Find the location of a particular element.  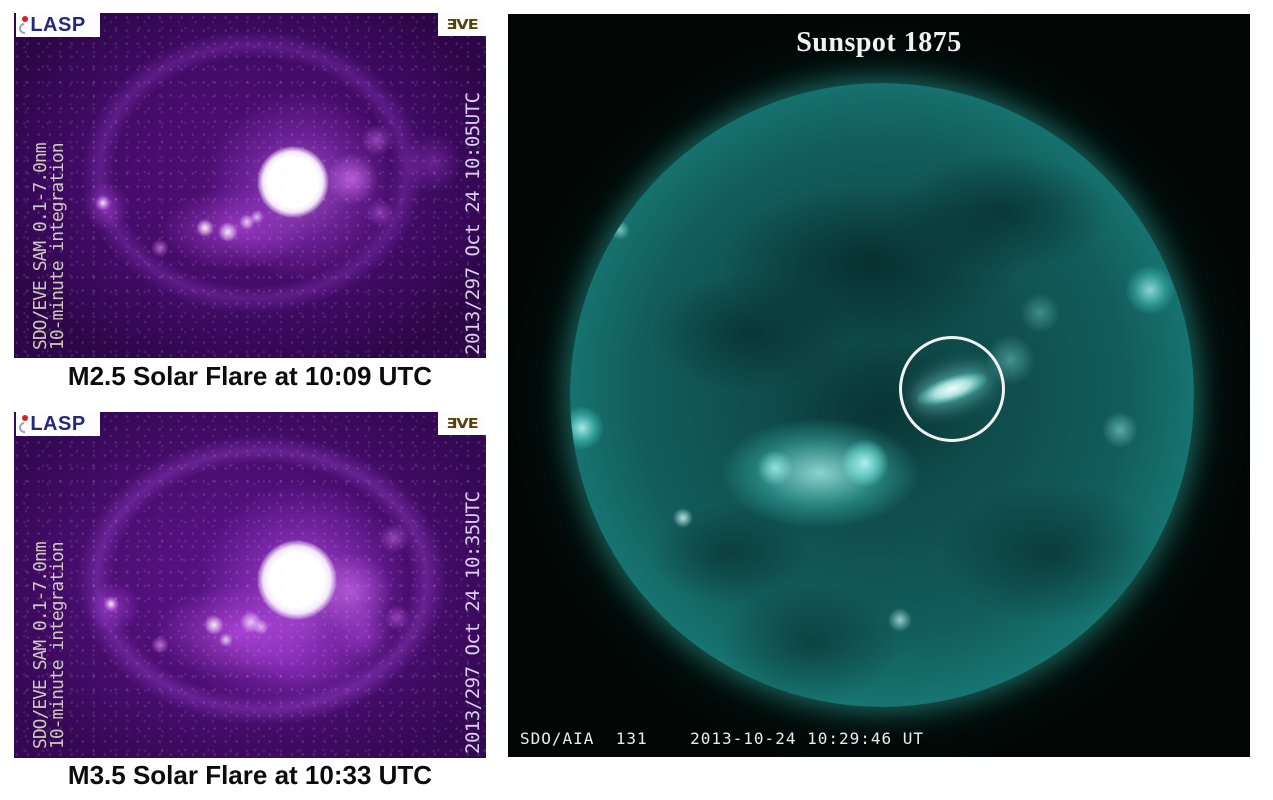

flare-caption-1: M2.5 Solar Flare at 10:09 UTC is located at coordinates (250, 376).